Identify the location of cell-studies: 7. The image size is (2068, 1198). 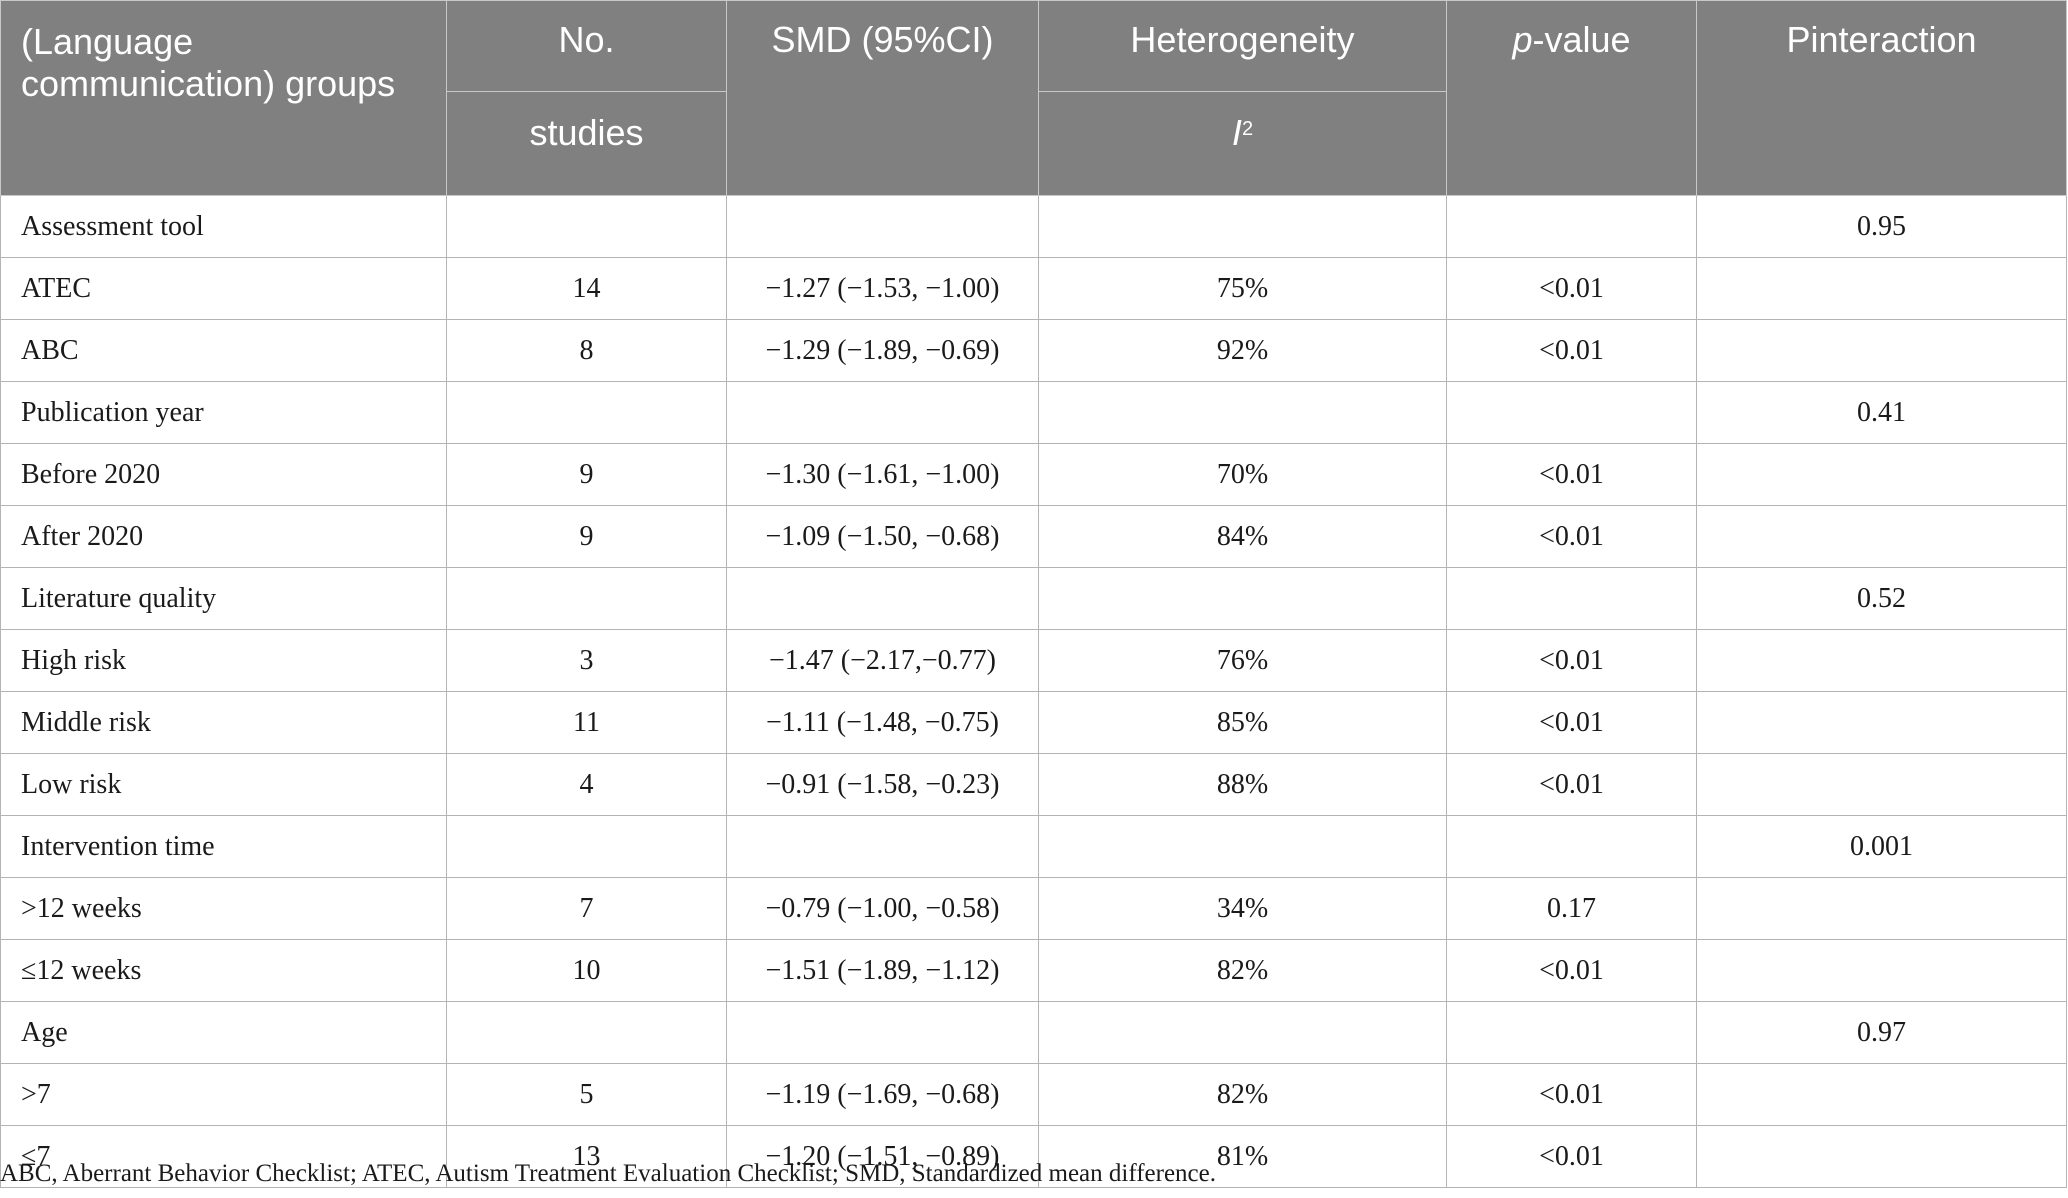
(586, 908).